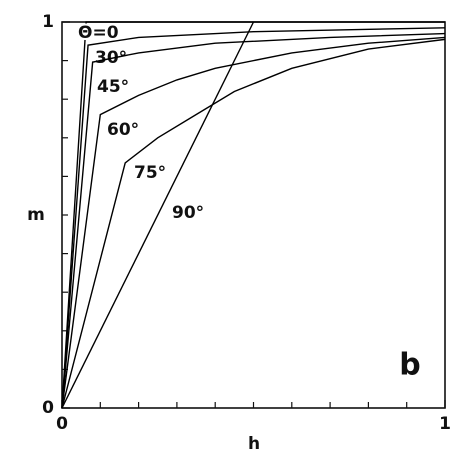  What do you see at coordinates (48, 22) in the screenshot?
I see `y-tick-label: 1` at bounding box center [48, 22].